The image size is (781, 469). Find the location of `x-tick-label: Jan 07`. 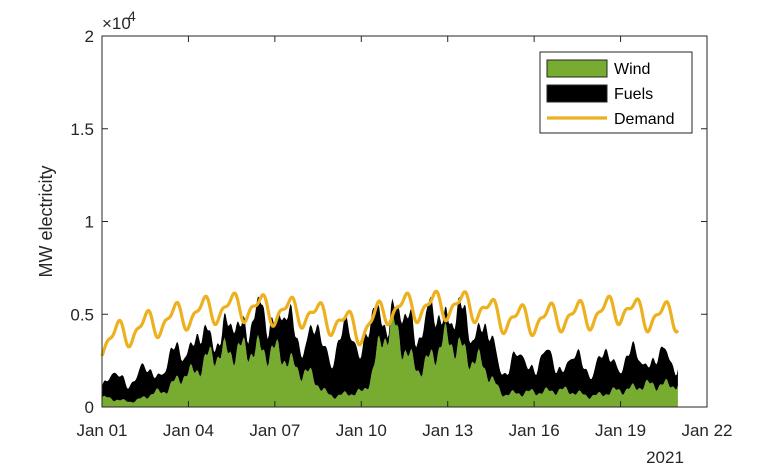

x-tick-label: Jan 07 is located at coordinates (274, 430).